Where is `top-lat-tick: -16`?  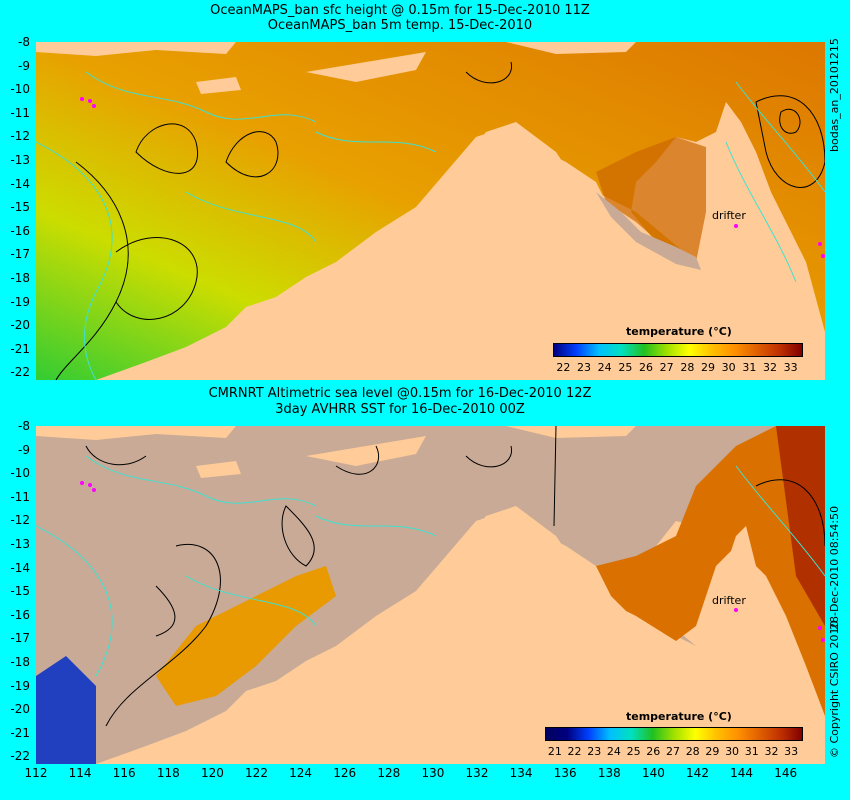
top-lat-tick: -16 is located at coordinates (20, 230).